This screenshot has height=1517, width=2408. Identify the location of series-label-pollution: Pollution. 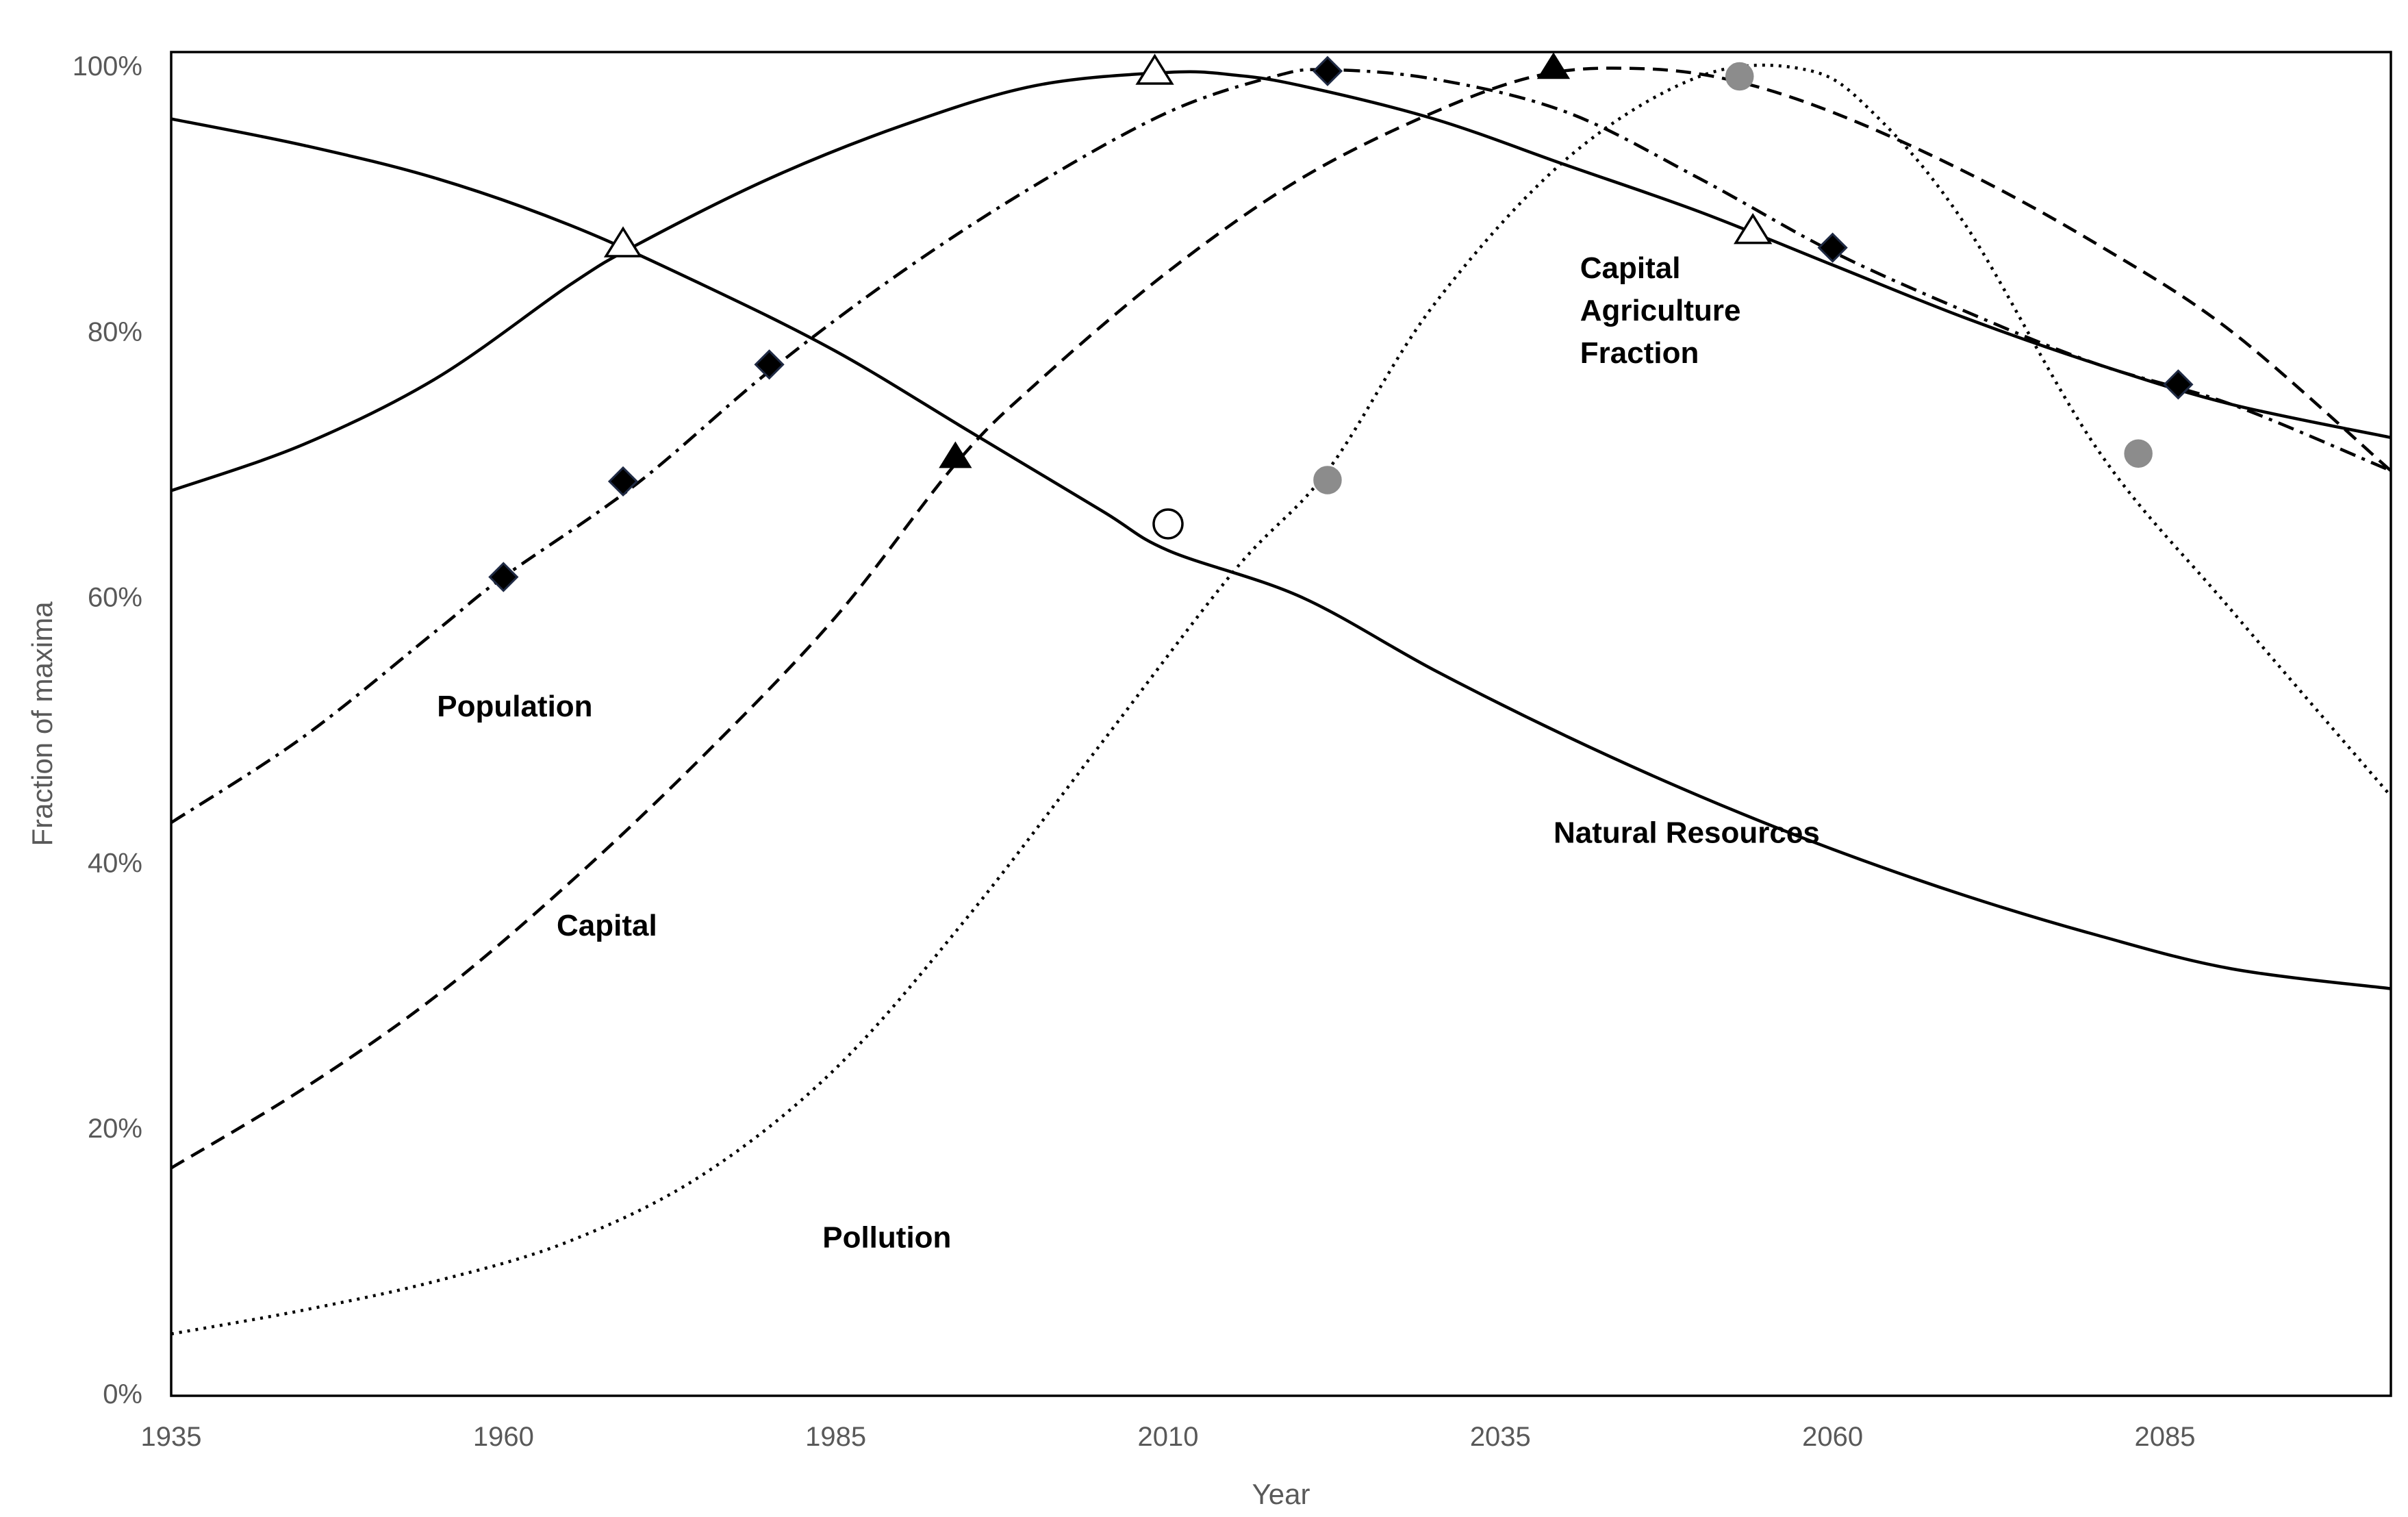
(886, 1238).